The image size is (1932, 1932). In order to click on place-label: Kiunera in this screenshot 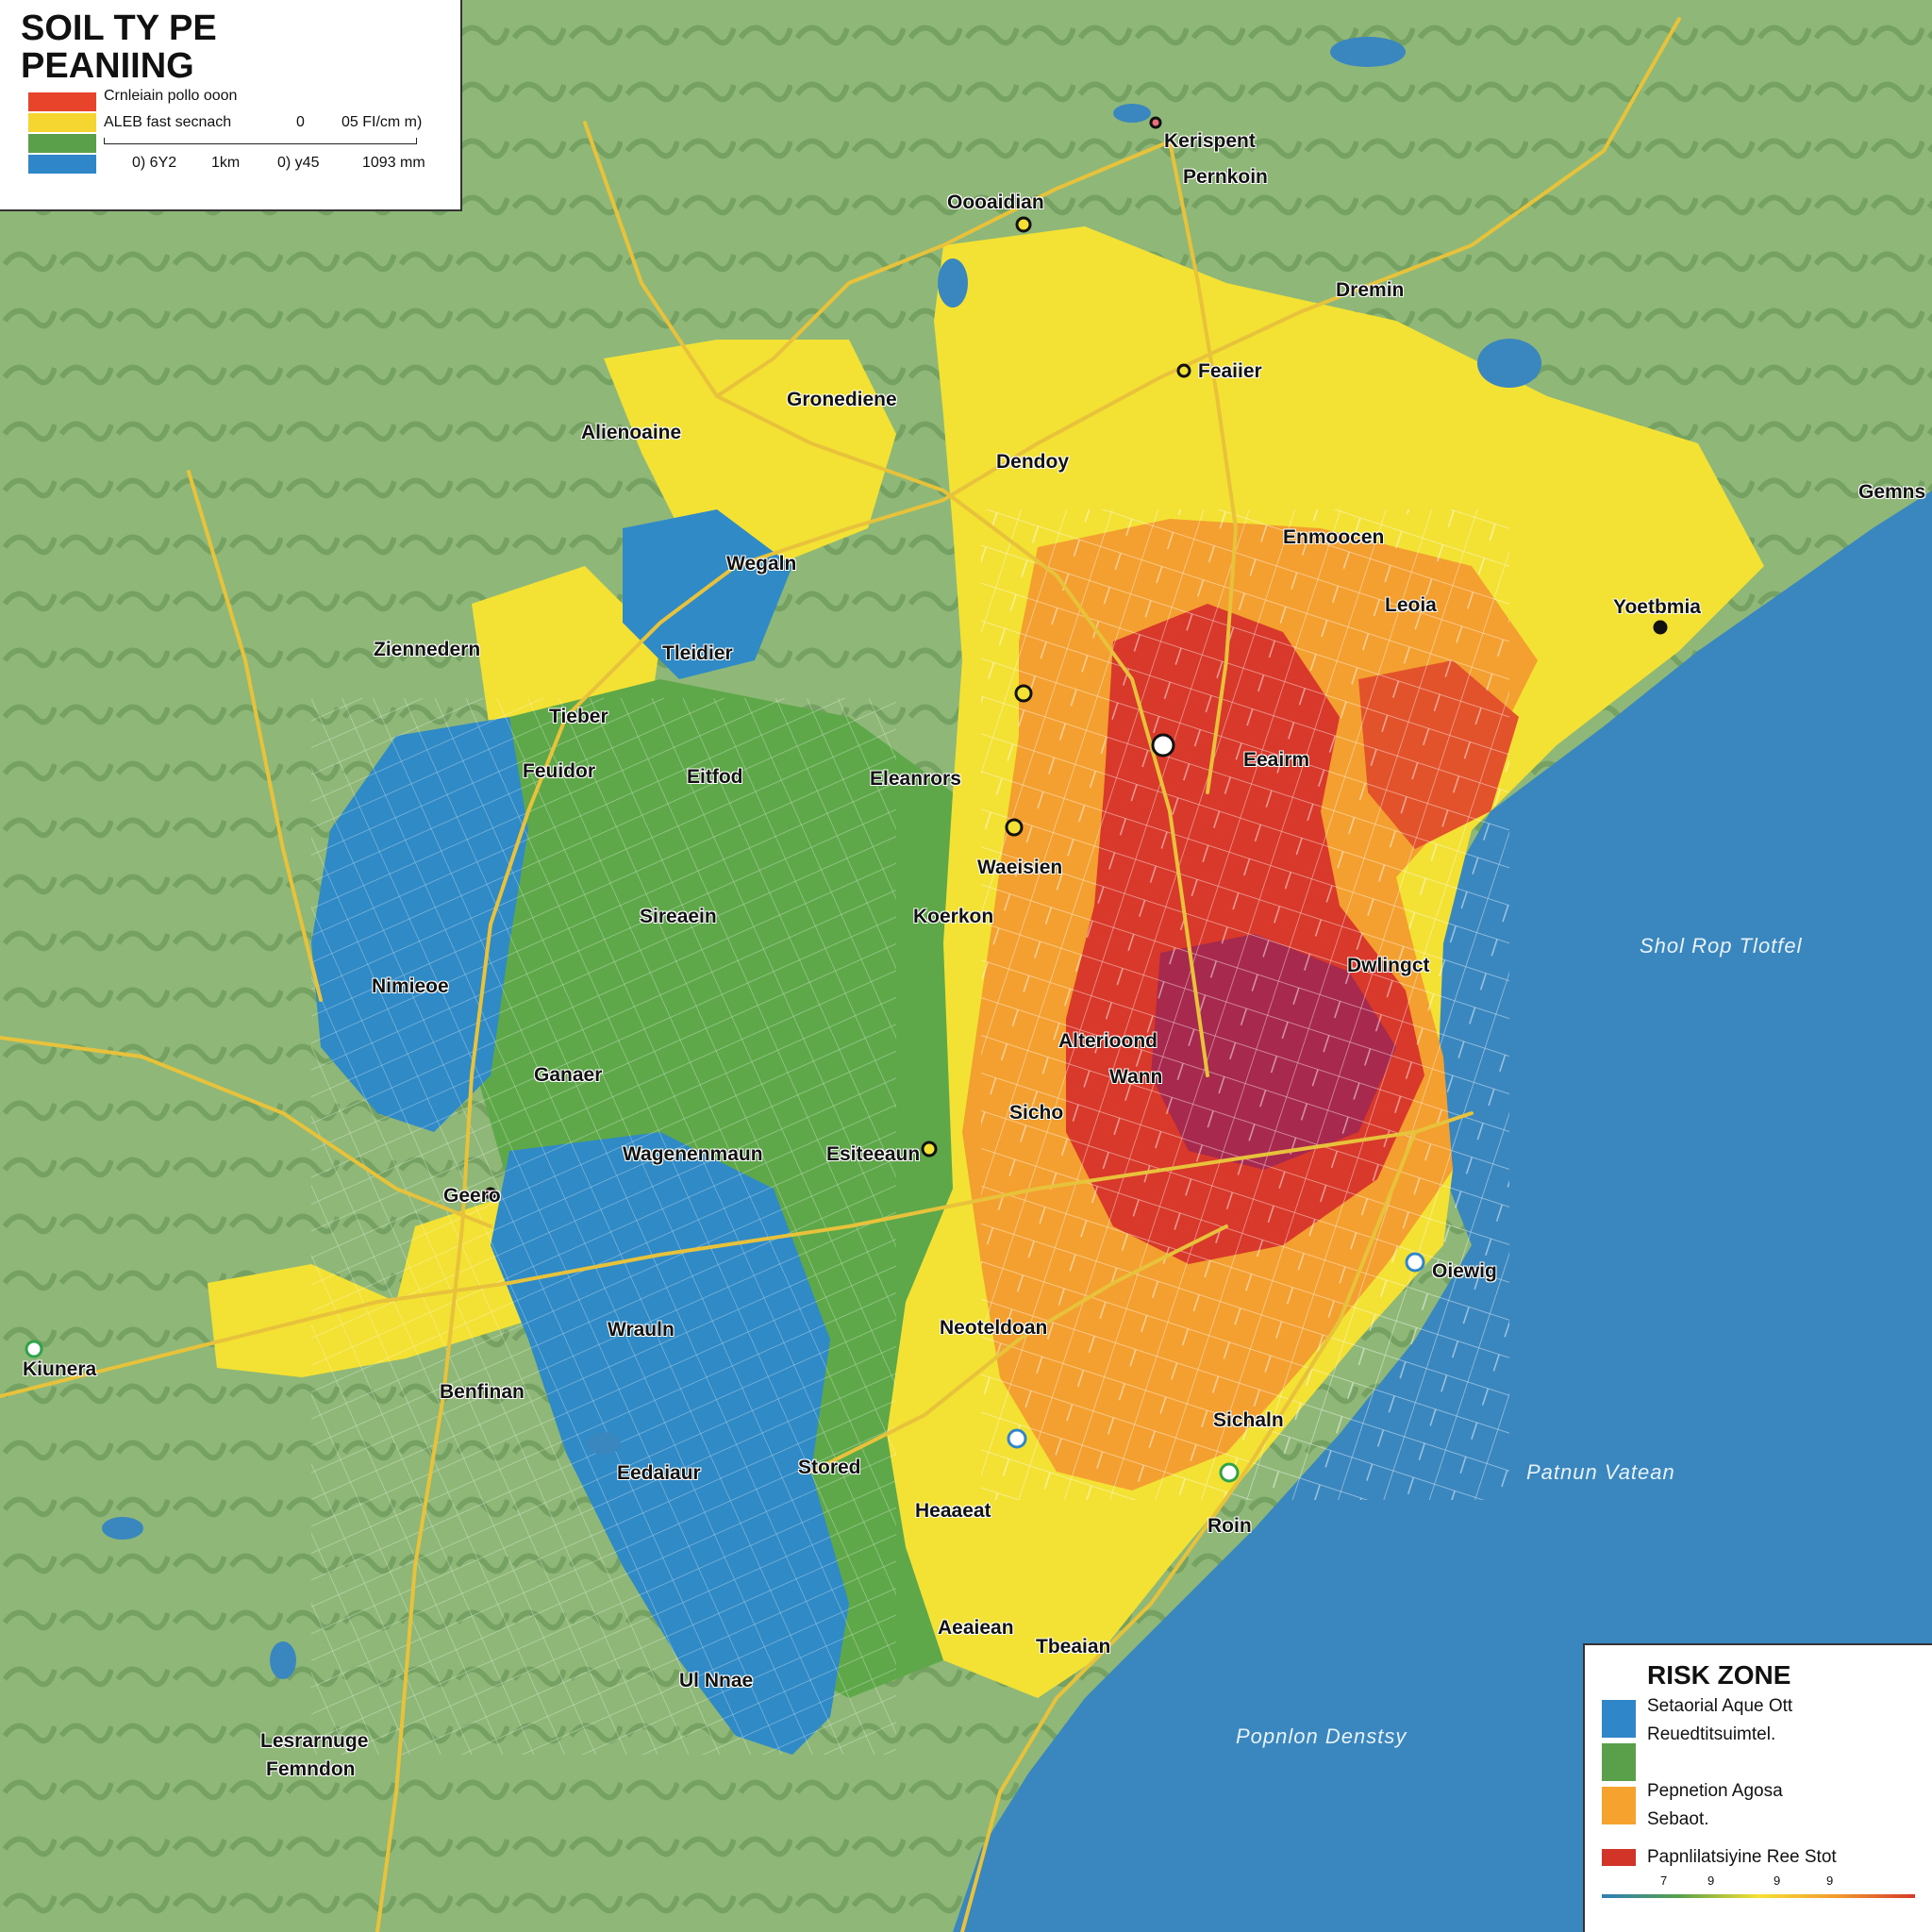, I will do `click(60, 1369)`.